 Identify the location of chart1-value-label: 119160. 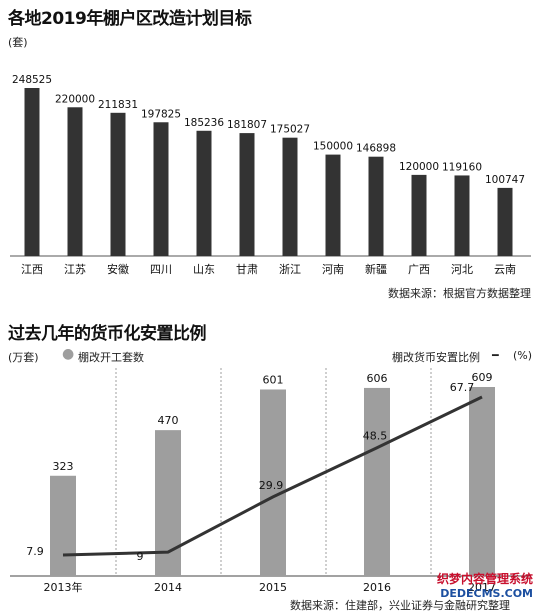
(462, 167).